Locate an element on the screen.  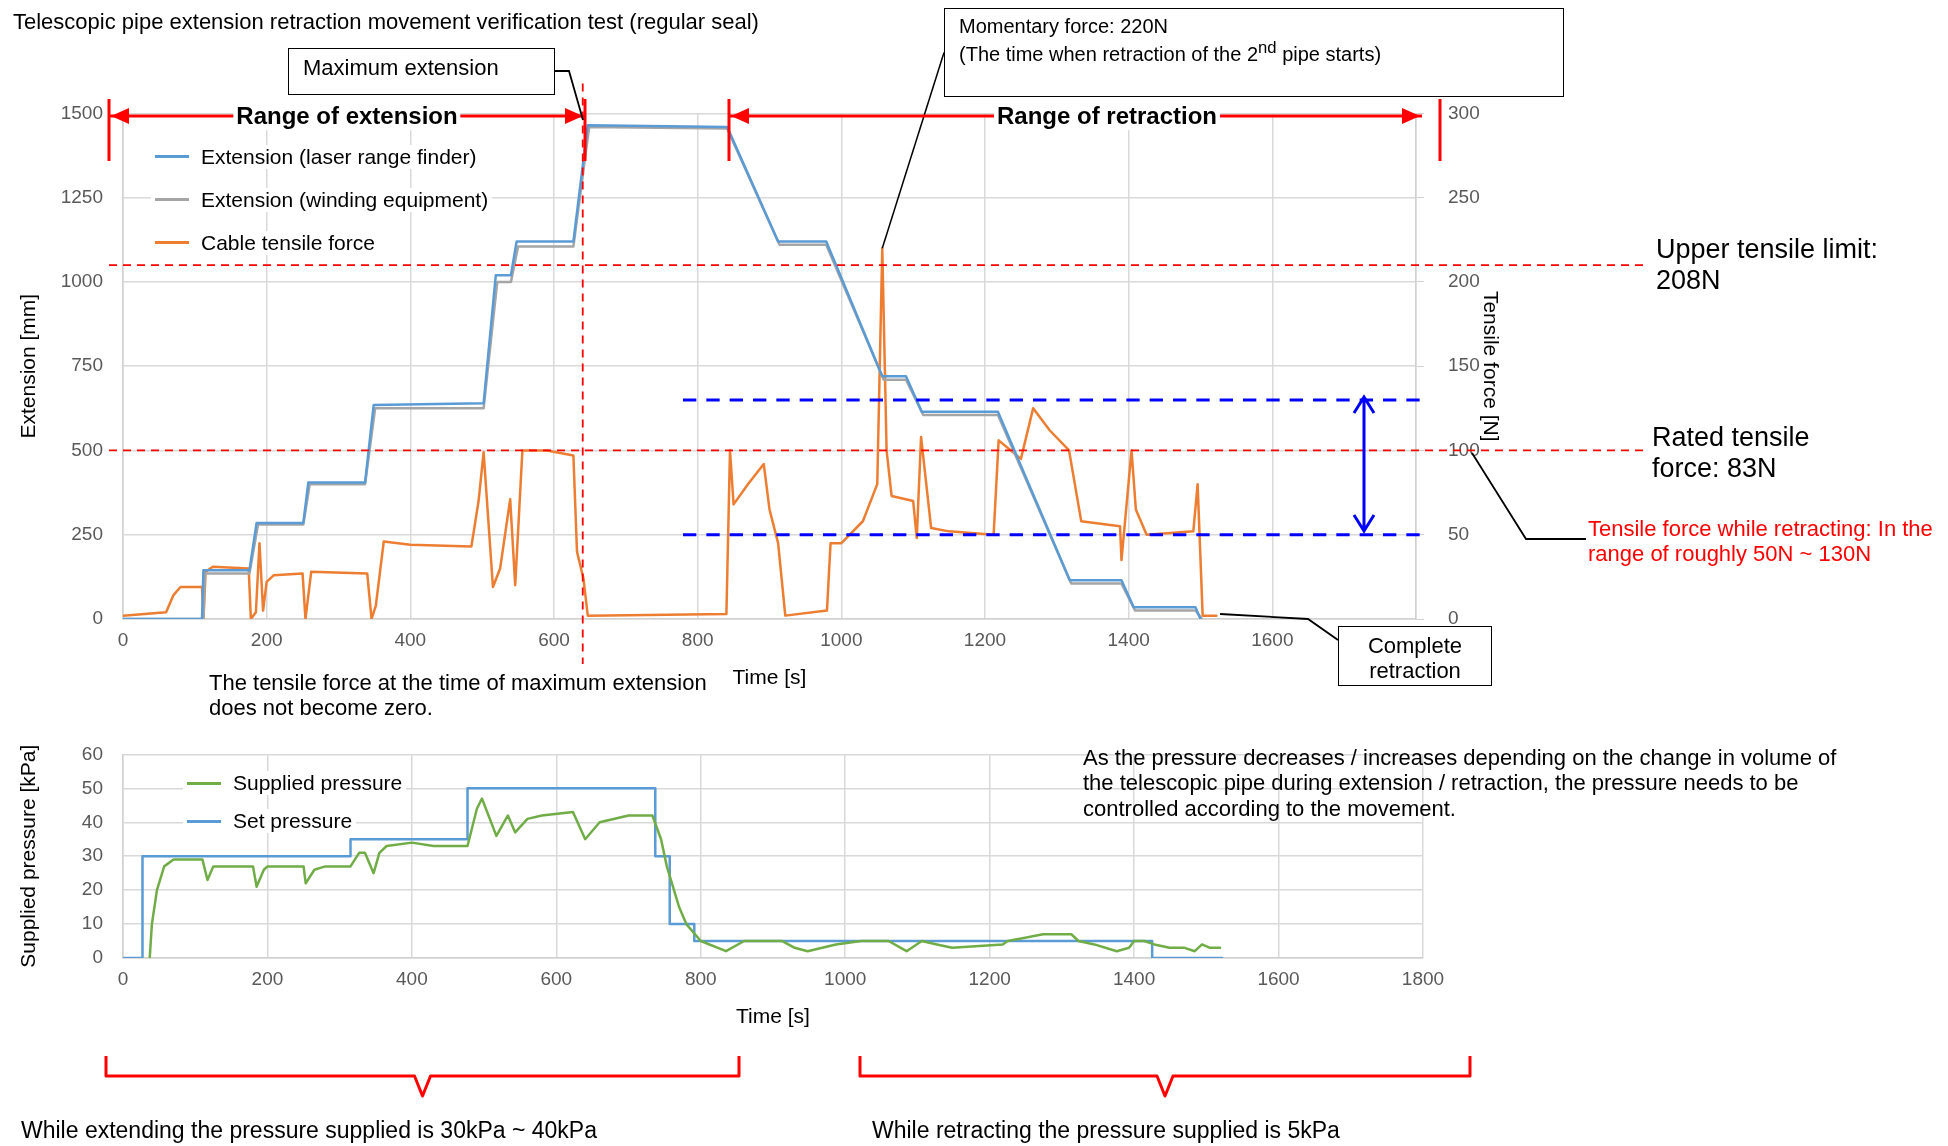
y-tick-label: 30 is located at coordinates (92, 855).